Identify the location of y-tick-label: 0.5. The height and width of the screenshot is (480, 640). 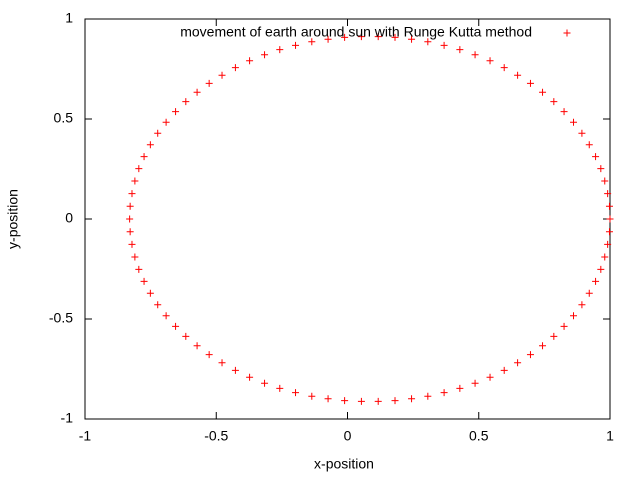
(64, 118).